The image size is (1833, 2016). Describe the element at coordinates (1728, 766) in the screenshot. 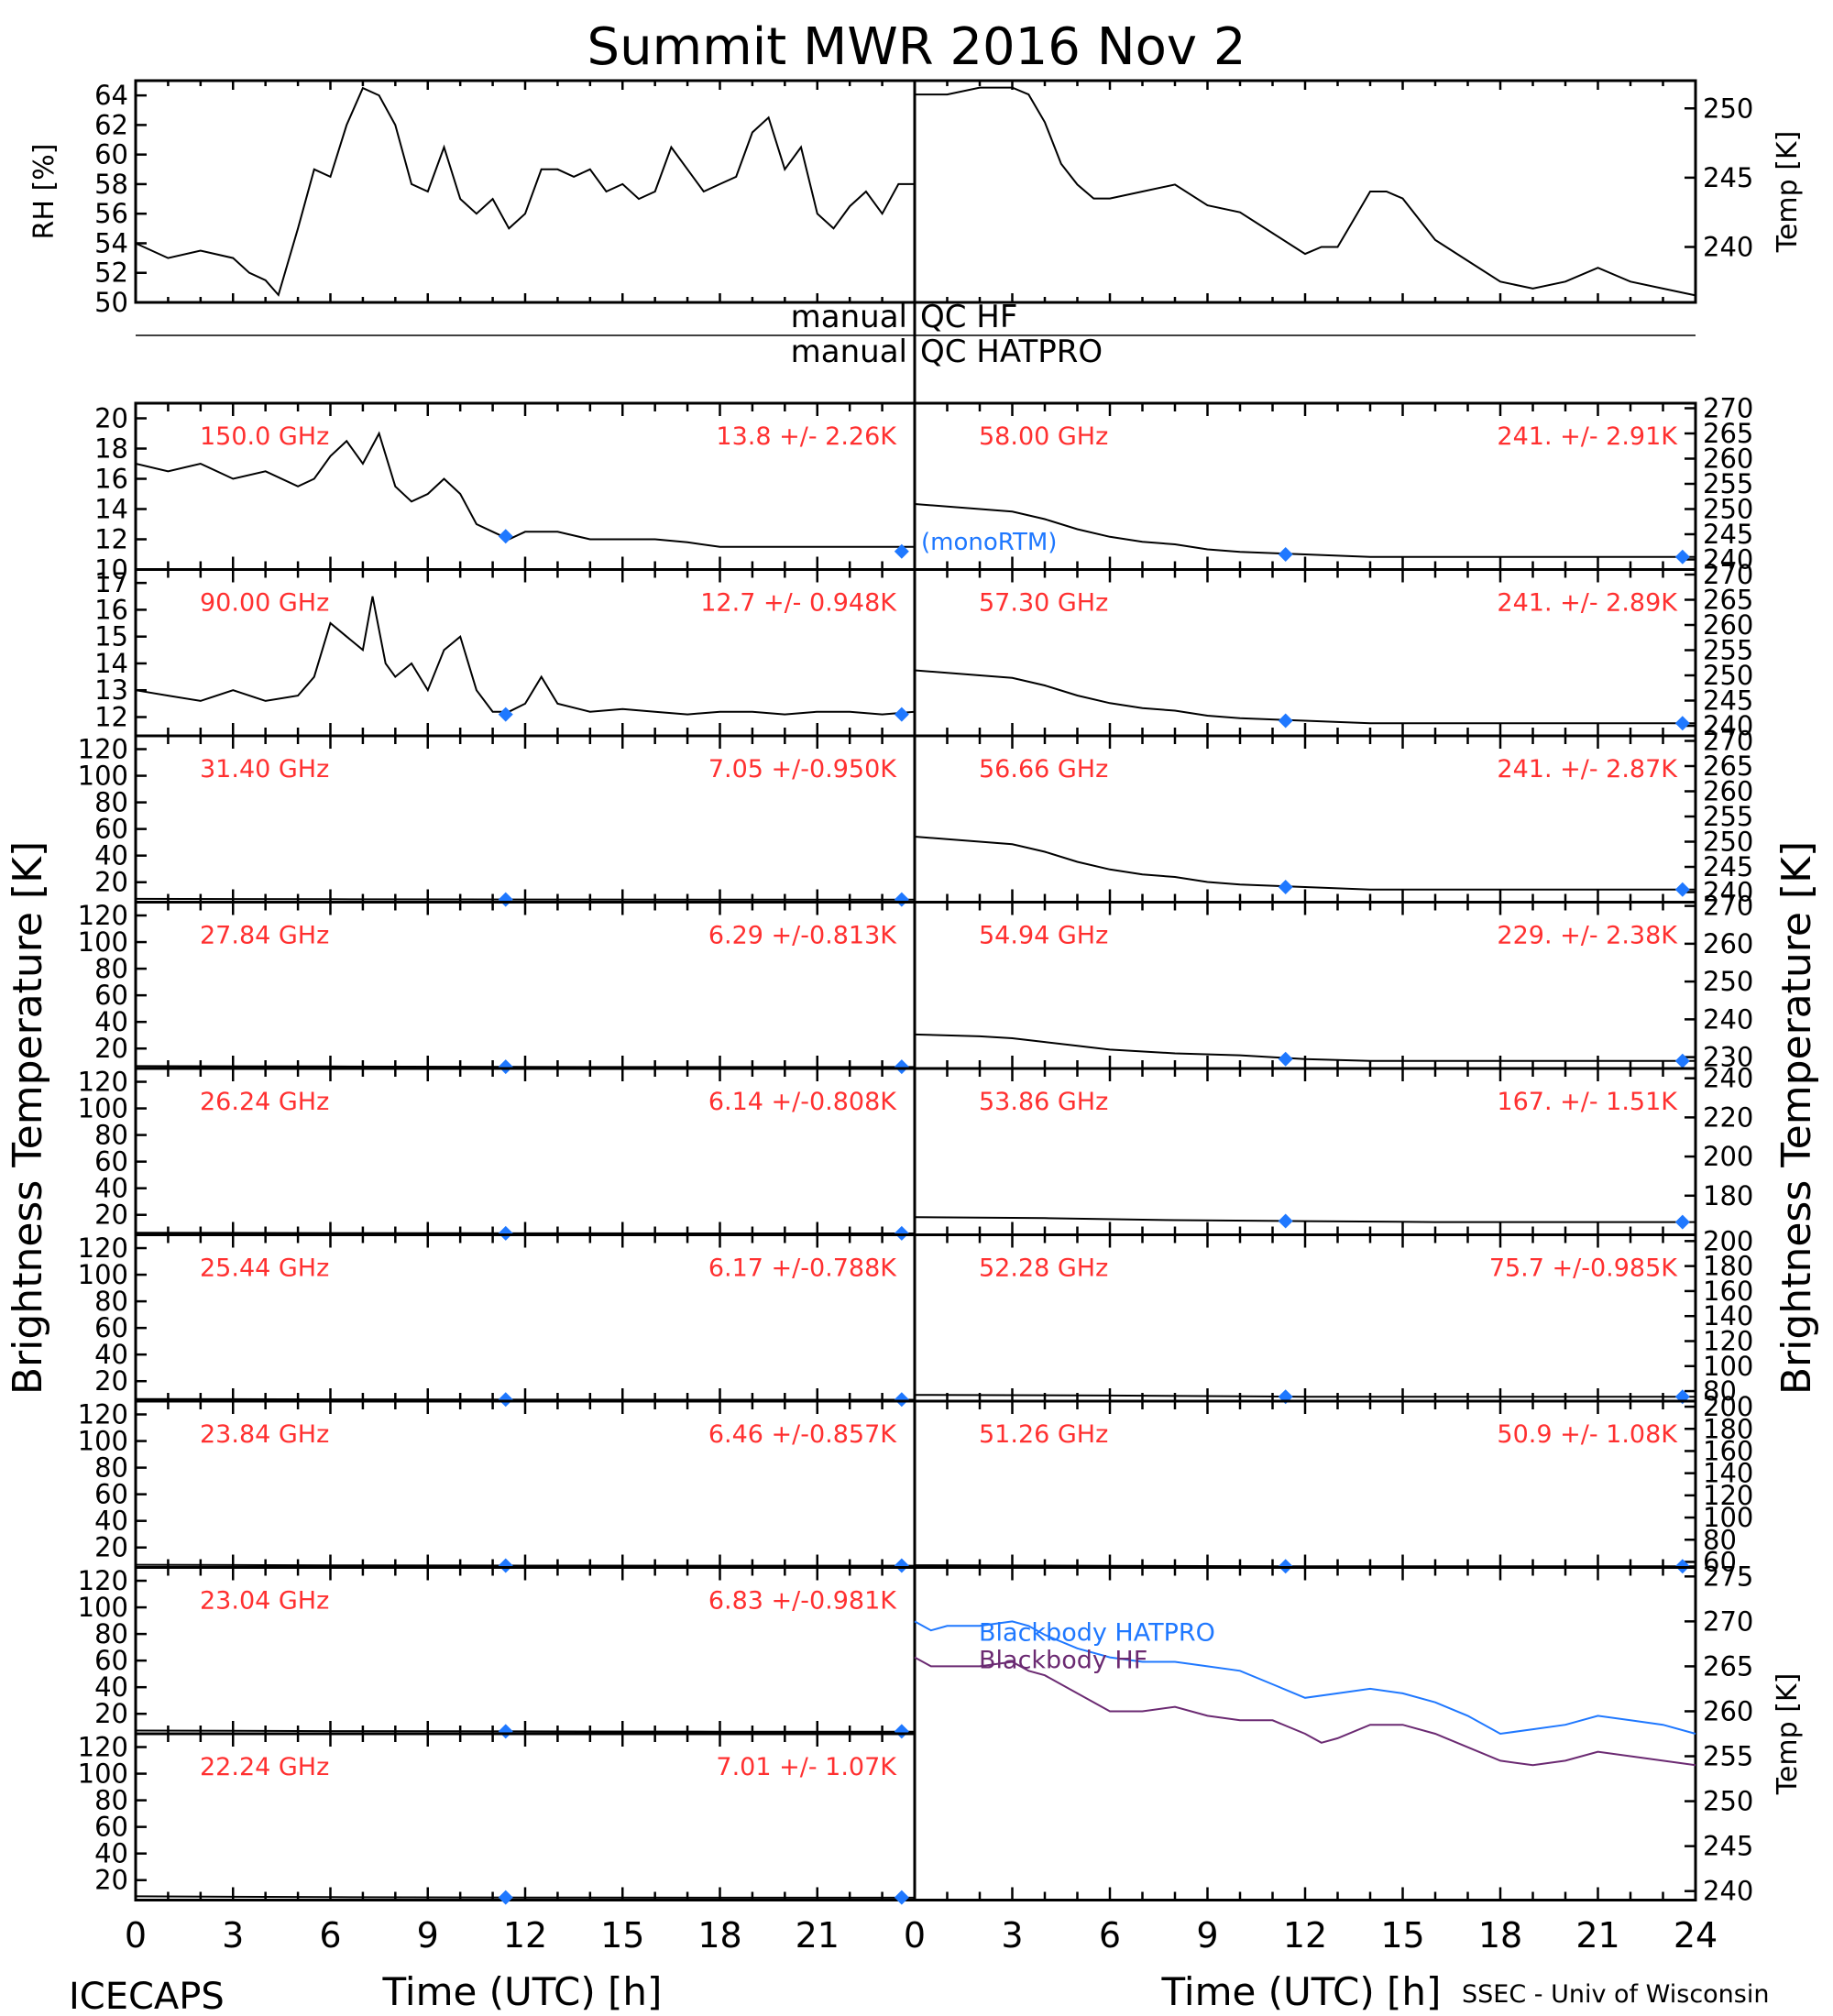

I see `y-tick-label: 265` at that location.